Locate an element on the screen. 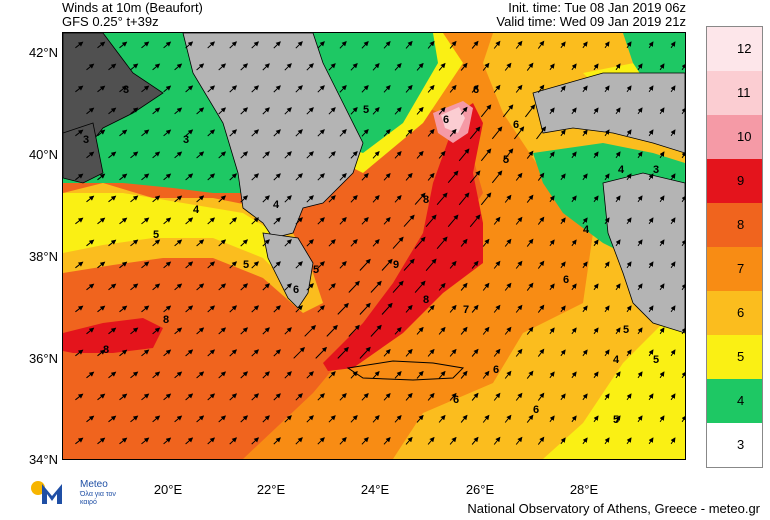 The height and width of the screenshot is (520, 770). lat-label-40: 40°N is located at coordinates (43, 154).